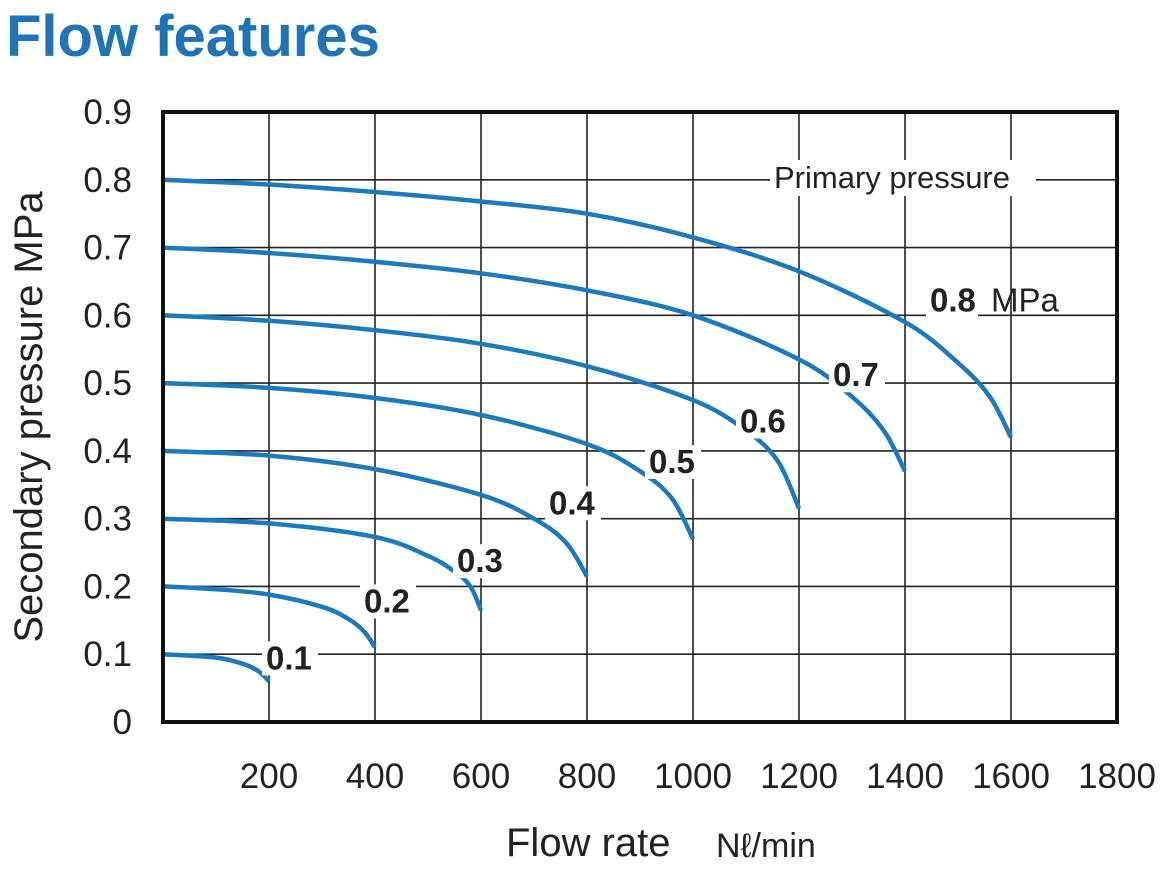  I want to click on y-tick-labels: 0 0.1 0.2 0.3 0.4 0.5 0.6 0.7 0.8 0.9, so click(107, 417).